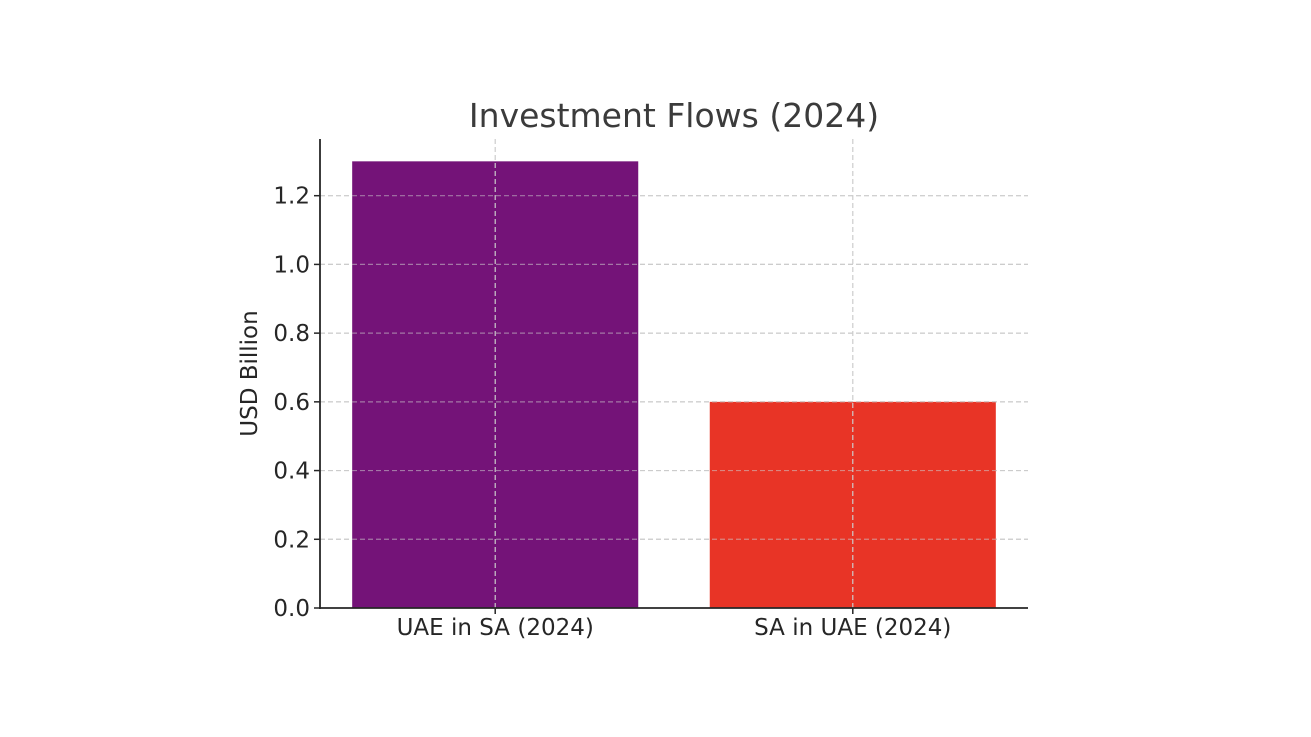  Describe the element at coordinates (291, 265) in the screenshot. I see `y-tick-label: 1.0` at that location.